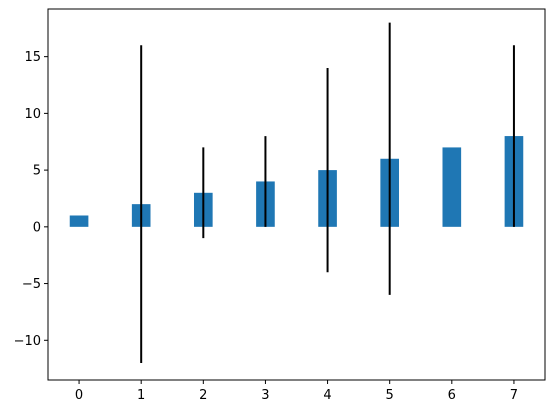  What do you see at coordinates (37, 171) in the screenshot?
I see `y-tick-label: 5` at bounding box center [37, 171].